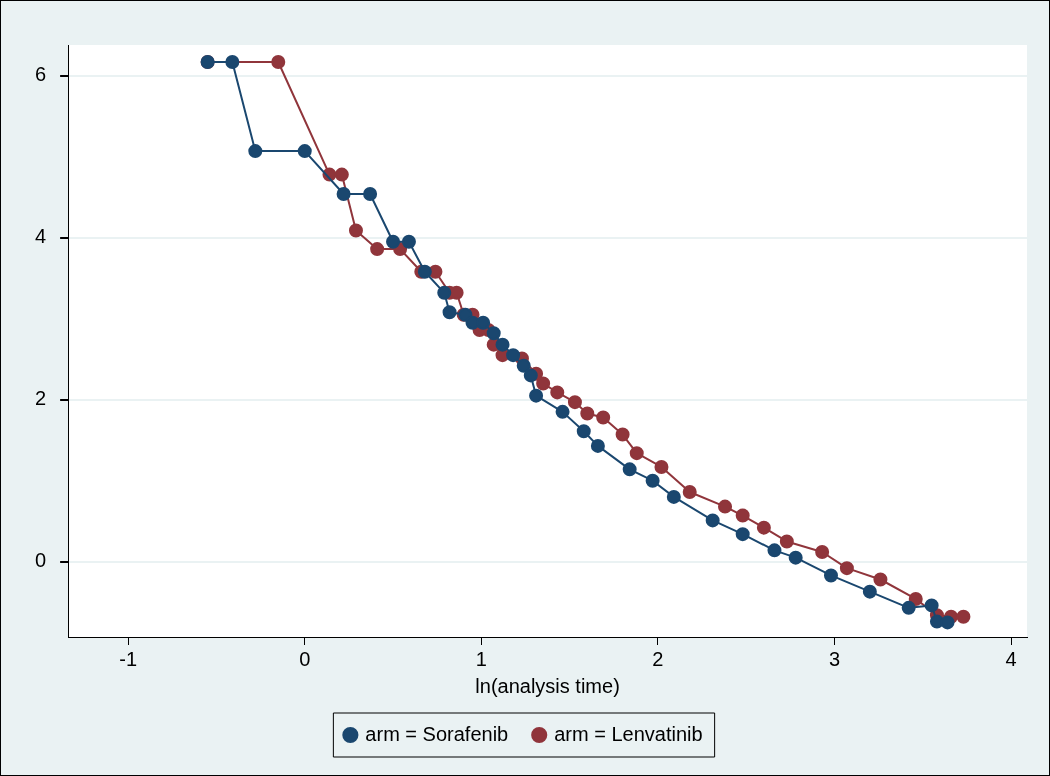 Image resolution: width=1050 pixels, height=776 pixels. What do you see at coordinates (128, 658) in the screenshot?
I see `x-tick-label: -1` at bounding box center [128, 658].